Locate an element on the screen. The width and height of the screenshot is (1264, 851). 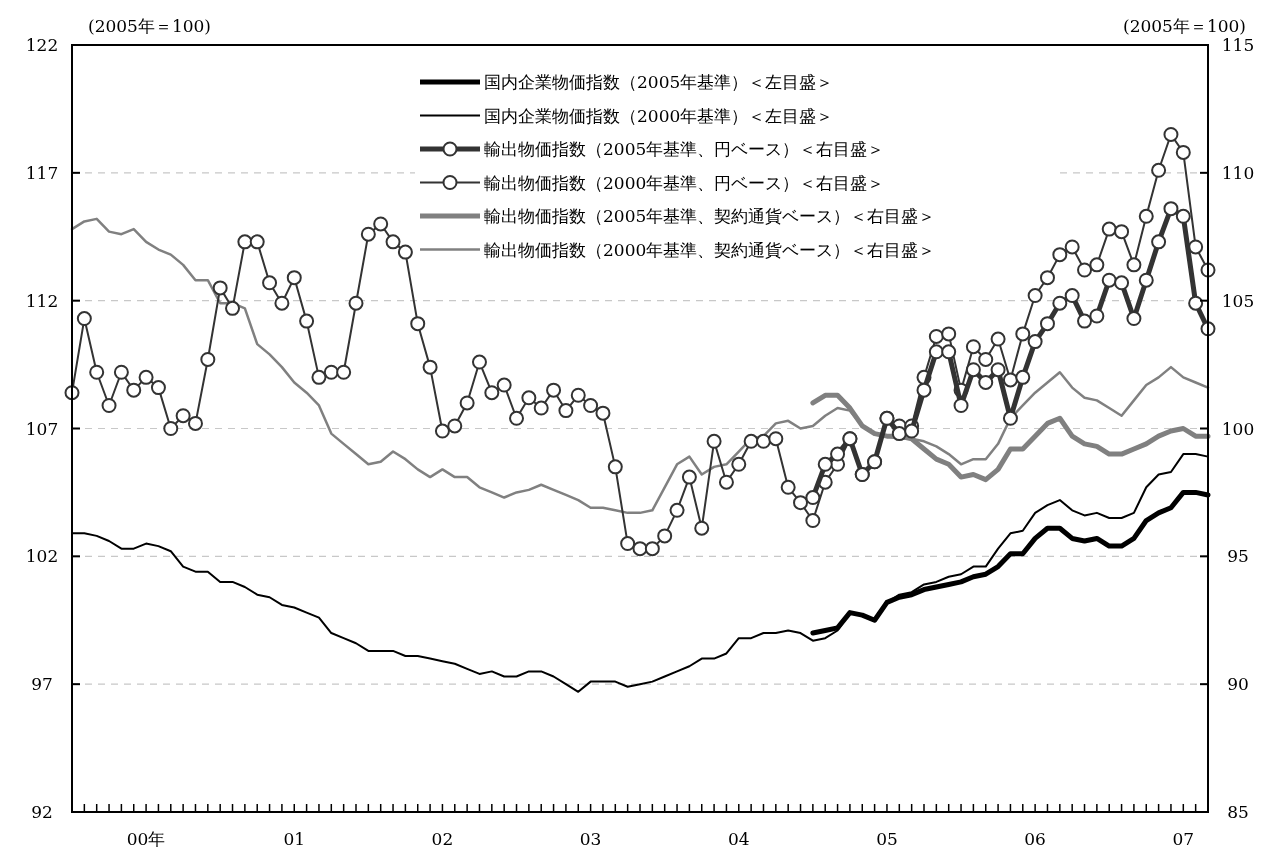
y2-tick-label: 85 is located at coordinates (1238, 812).